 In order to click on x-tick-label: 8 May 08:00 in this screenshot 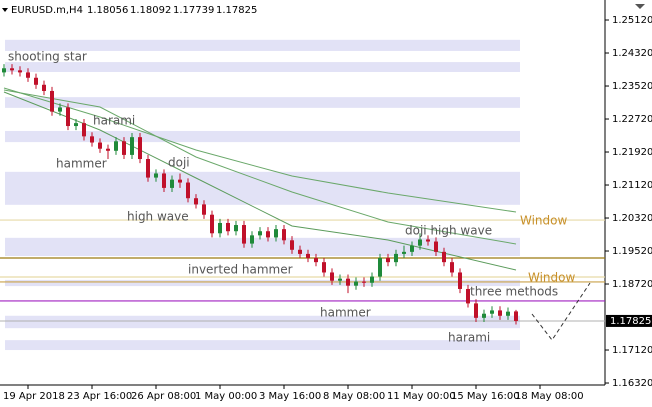, I will do `click(354, 396)`.